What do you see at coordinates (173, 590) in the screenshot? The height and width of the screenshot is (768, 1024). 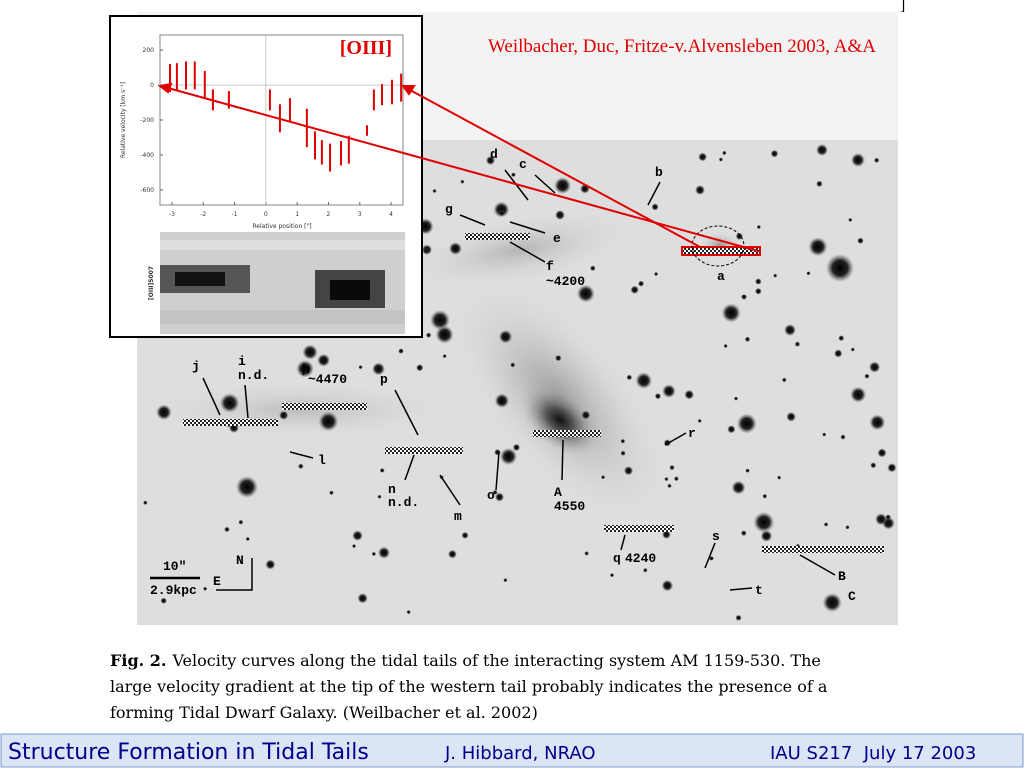 I see `image-label: 2.9kpc` at bounding box center [173, 590].